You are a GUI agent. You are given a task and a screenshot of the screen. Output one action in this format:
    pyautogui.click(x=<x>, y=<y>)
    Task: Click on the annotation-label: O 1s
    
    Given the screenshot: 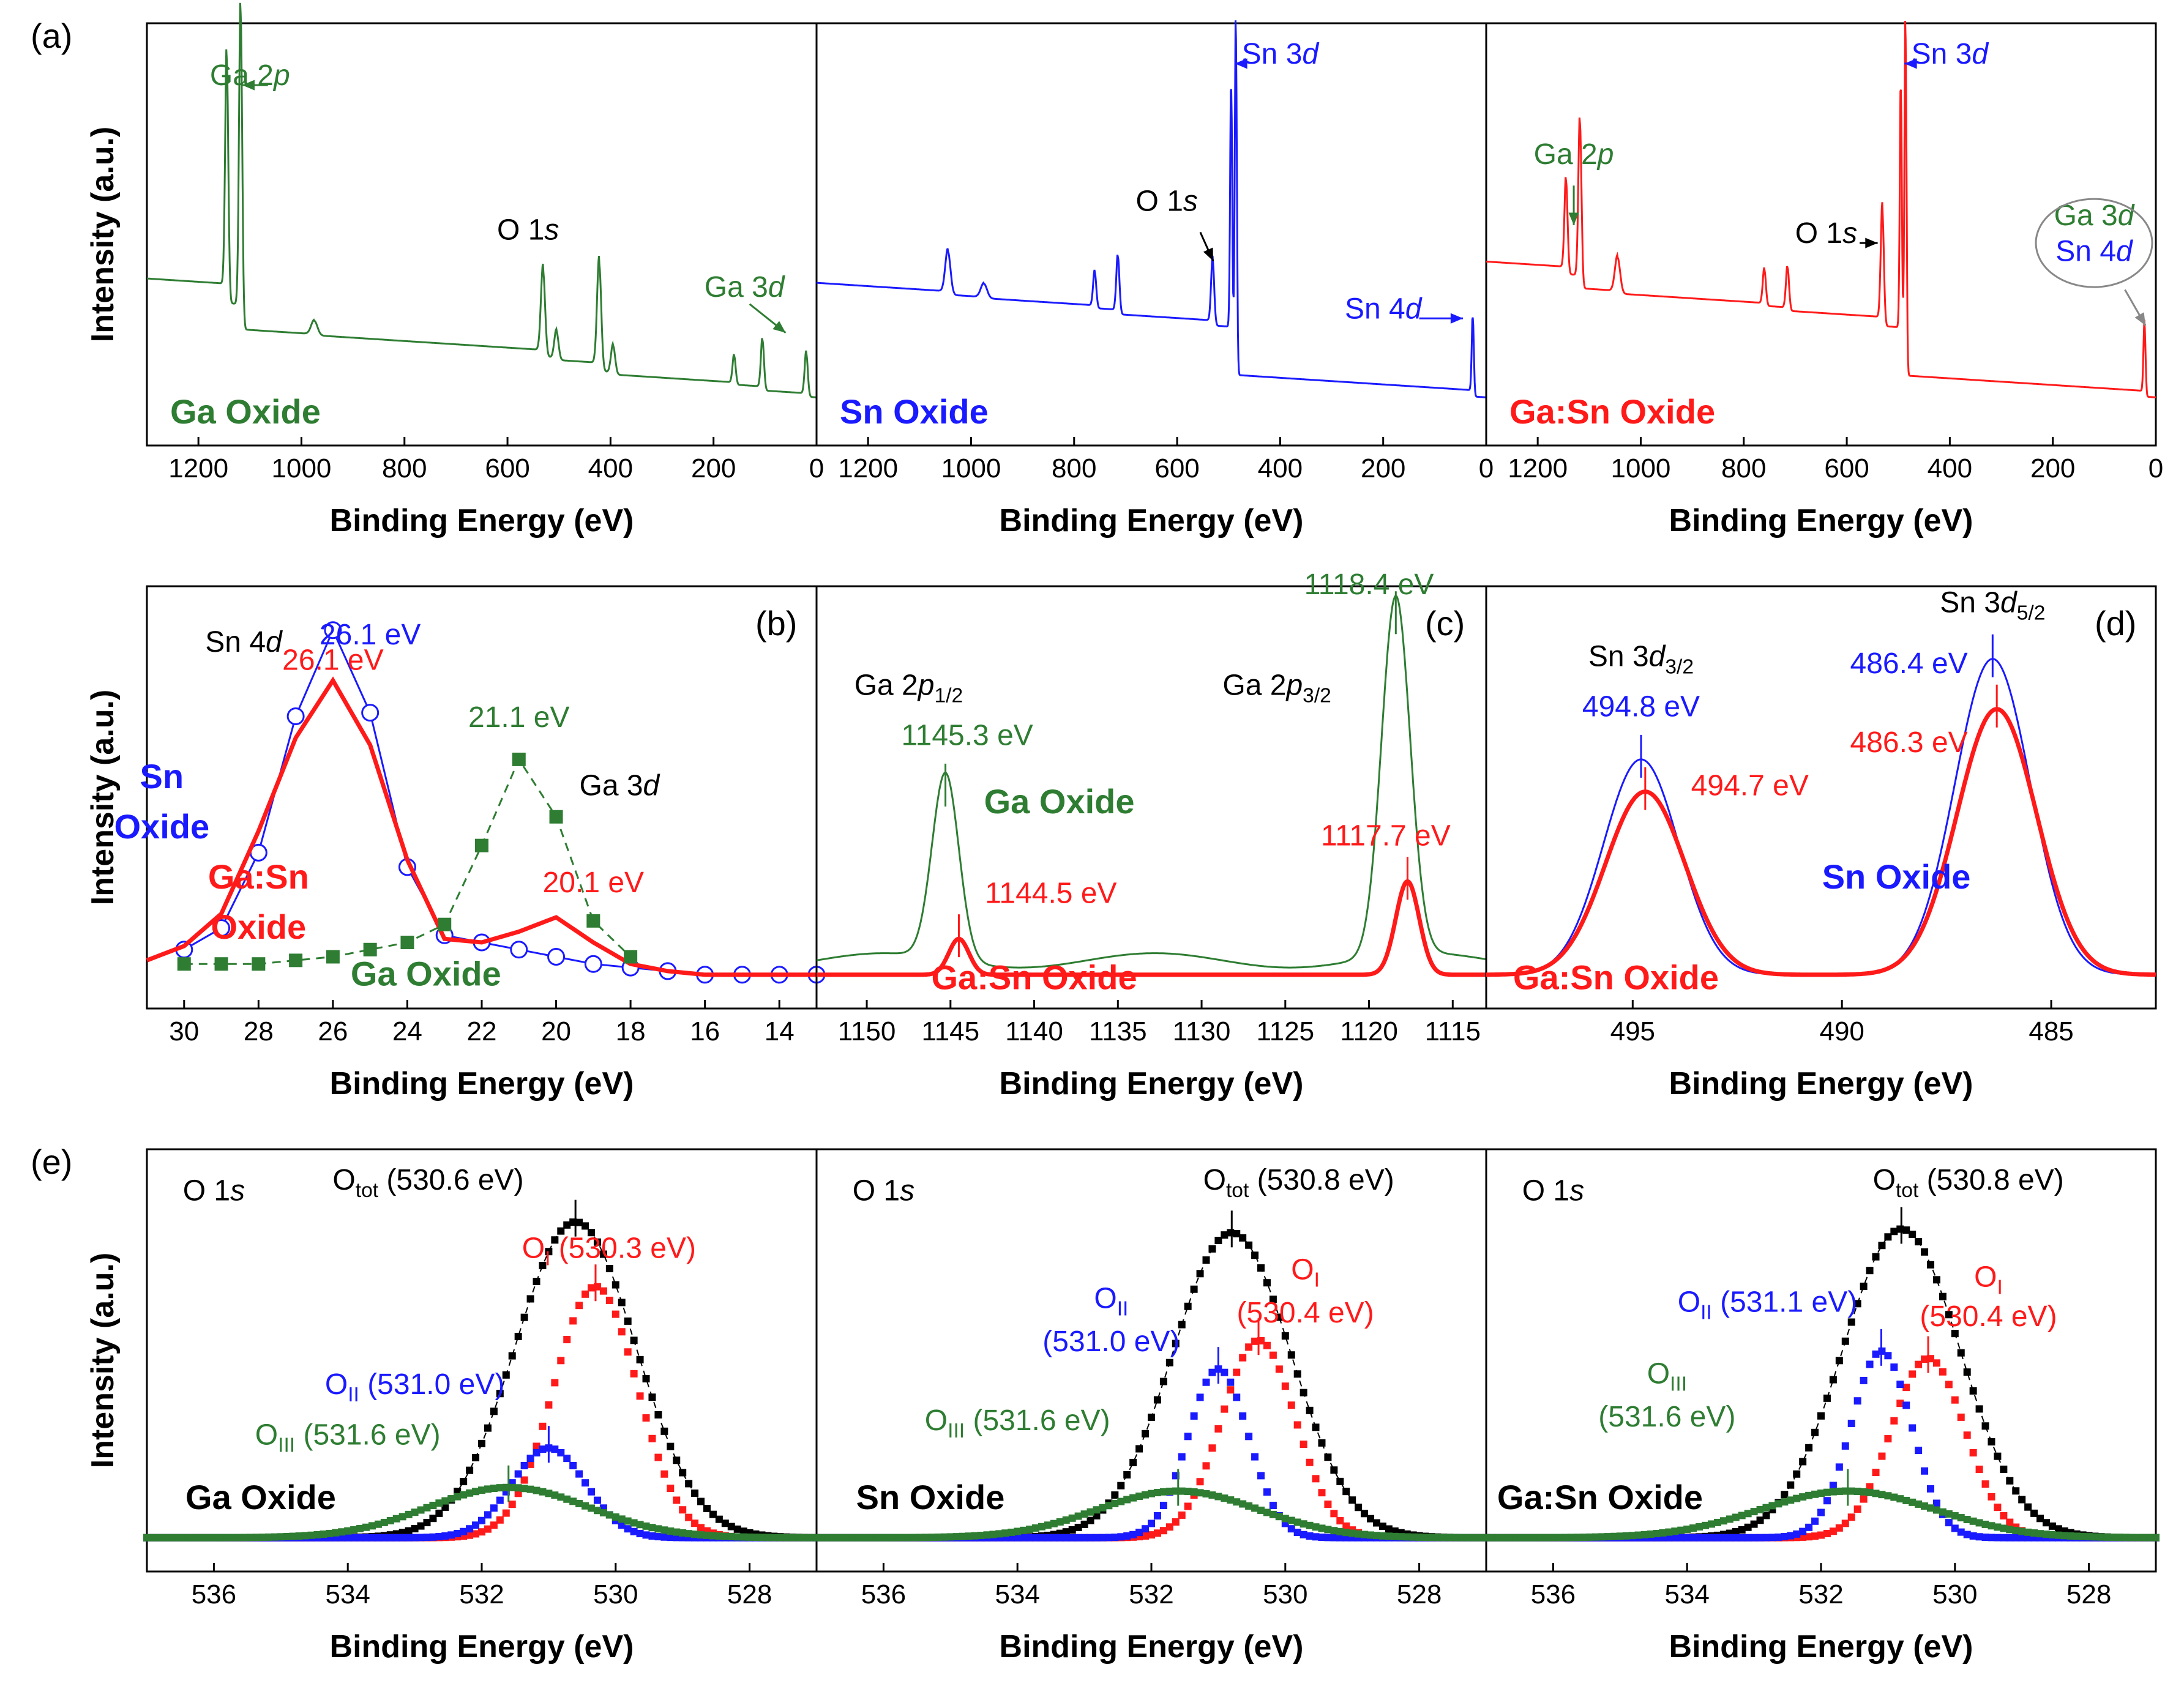 What is the action you would take?
    pyautogui.click(x=1167, y=201)
    